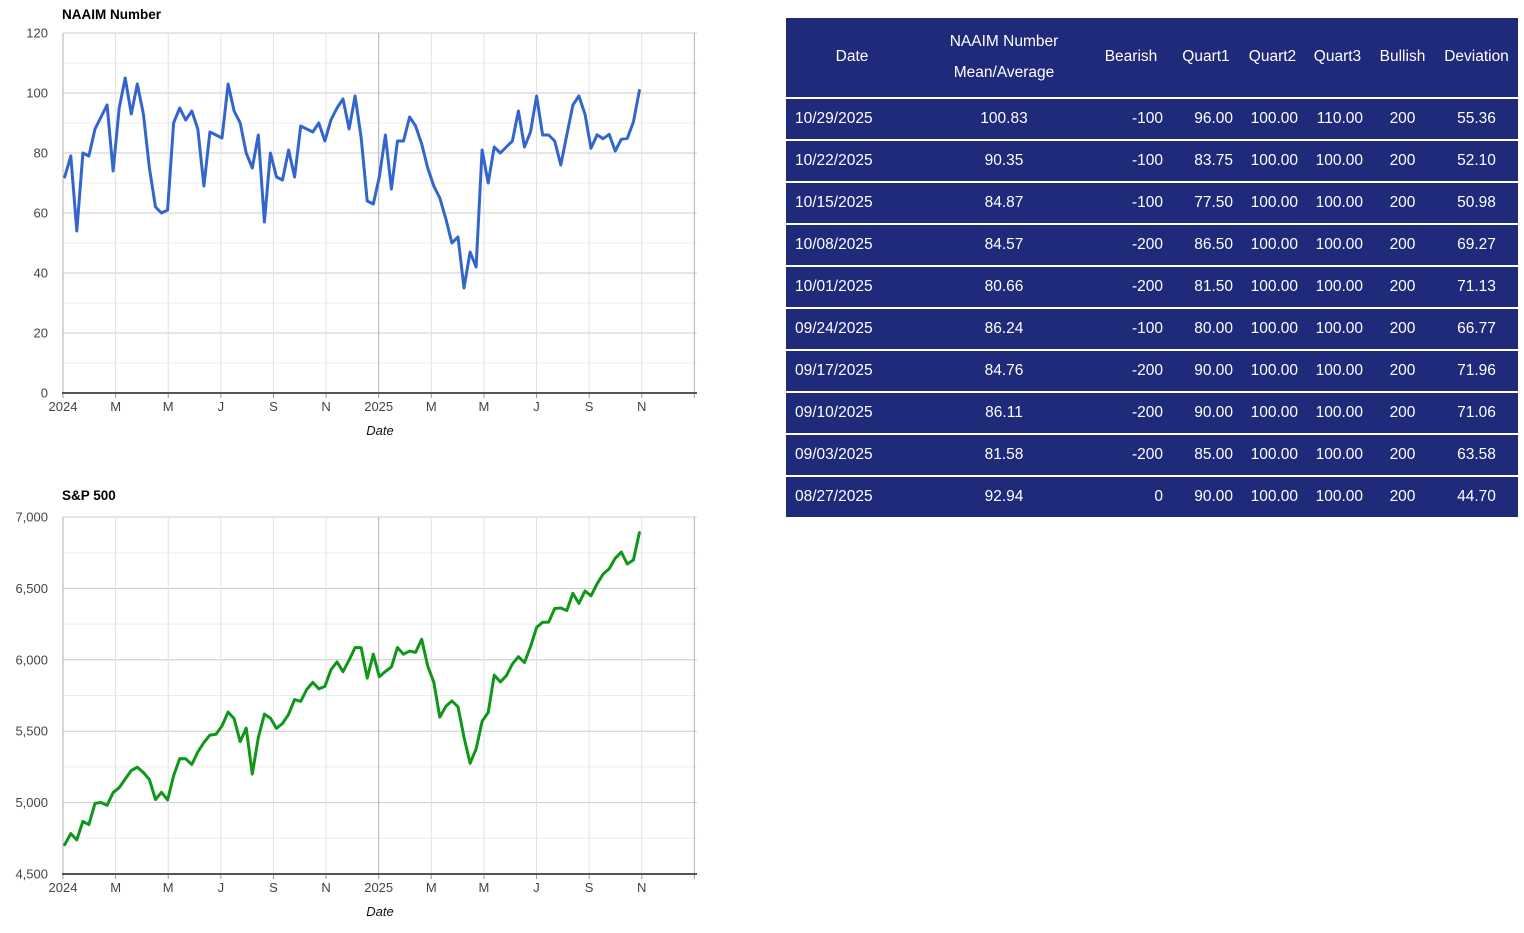  What do you see at coordinates (378, 406) in the screenshot?
I see `x-tick-label: 2025` at bounding box center [378, 406].